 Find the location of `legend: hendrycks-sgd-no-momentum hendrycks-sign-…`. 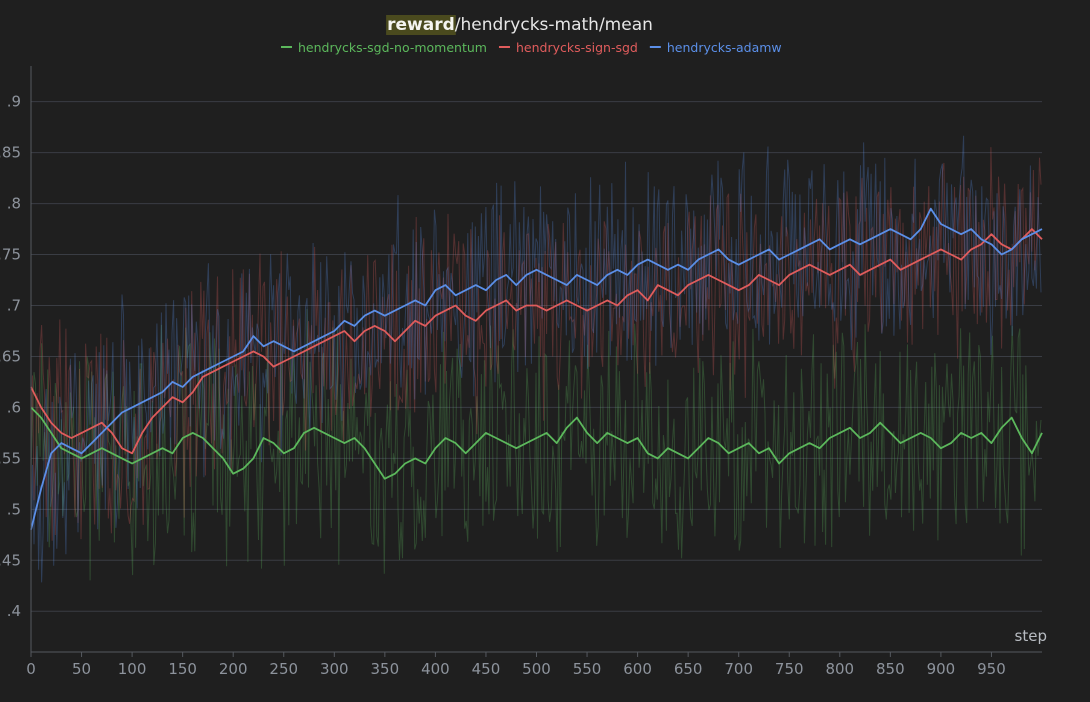

legend: hendrycks-sgd-no-momentum hendrycks-sign-… is located at coordinates (531, 47).